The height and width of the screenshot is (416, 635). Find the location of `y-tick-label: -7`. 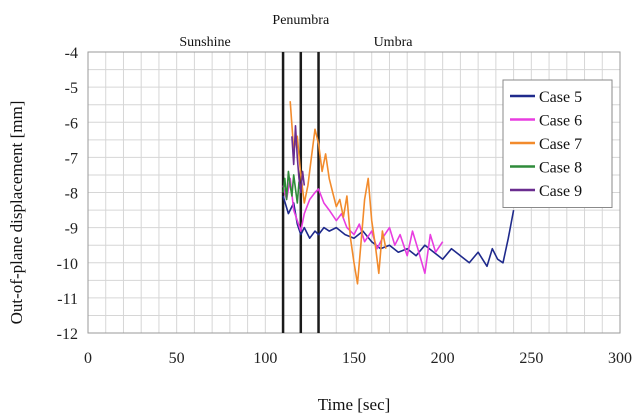

y-tick-label: -7 is located at coordinates (71, 158).